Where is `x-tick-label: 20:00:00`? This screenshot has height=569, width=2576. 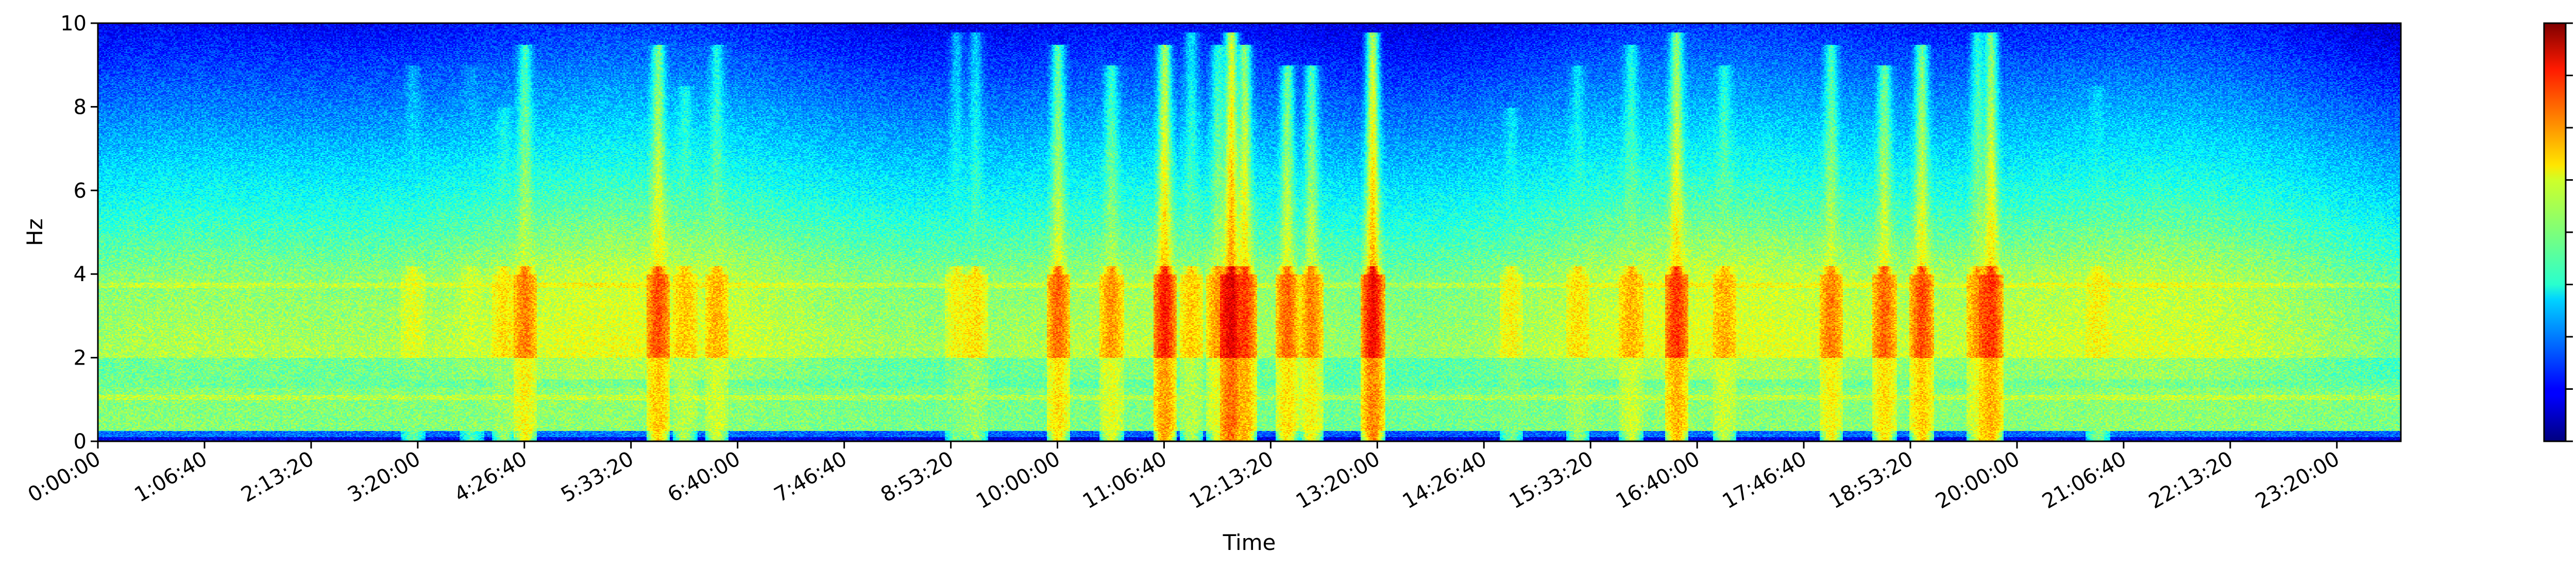
x-tick-label: 20:00:00 is located at coordinates (1977, 480).